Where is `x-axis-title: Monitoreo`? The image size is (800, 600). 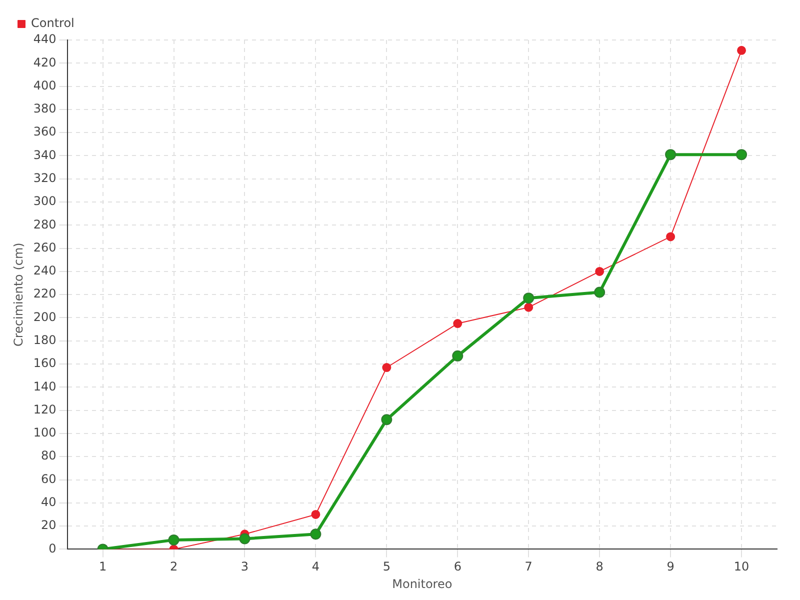
x-axis-title: Monitoreo is located at coordinates (422, 583).